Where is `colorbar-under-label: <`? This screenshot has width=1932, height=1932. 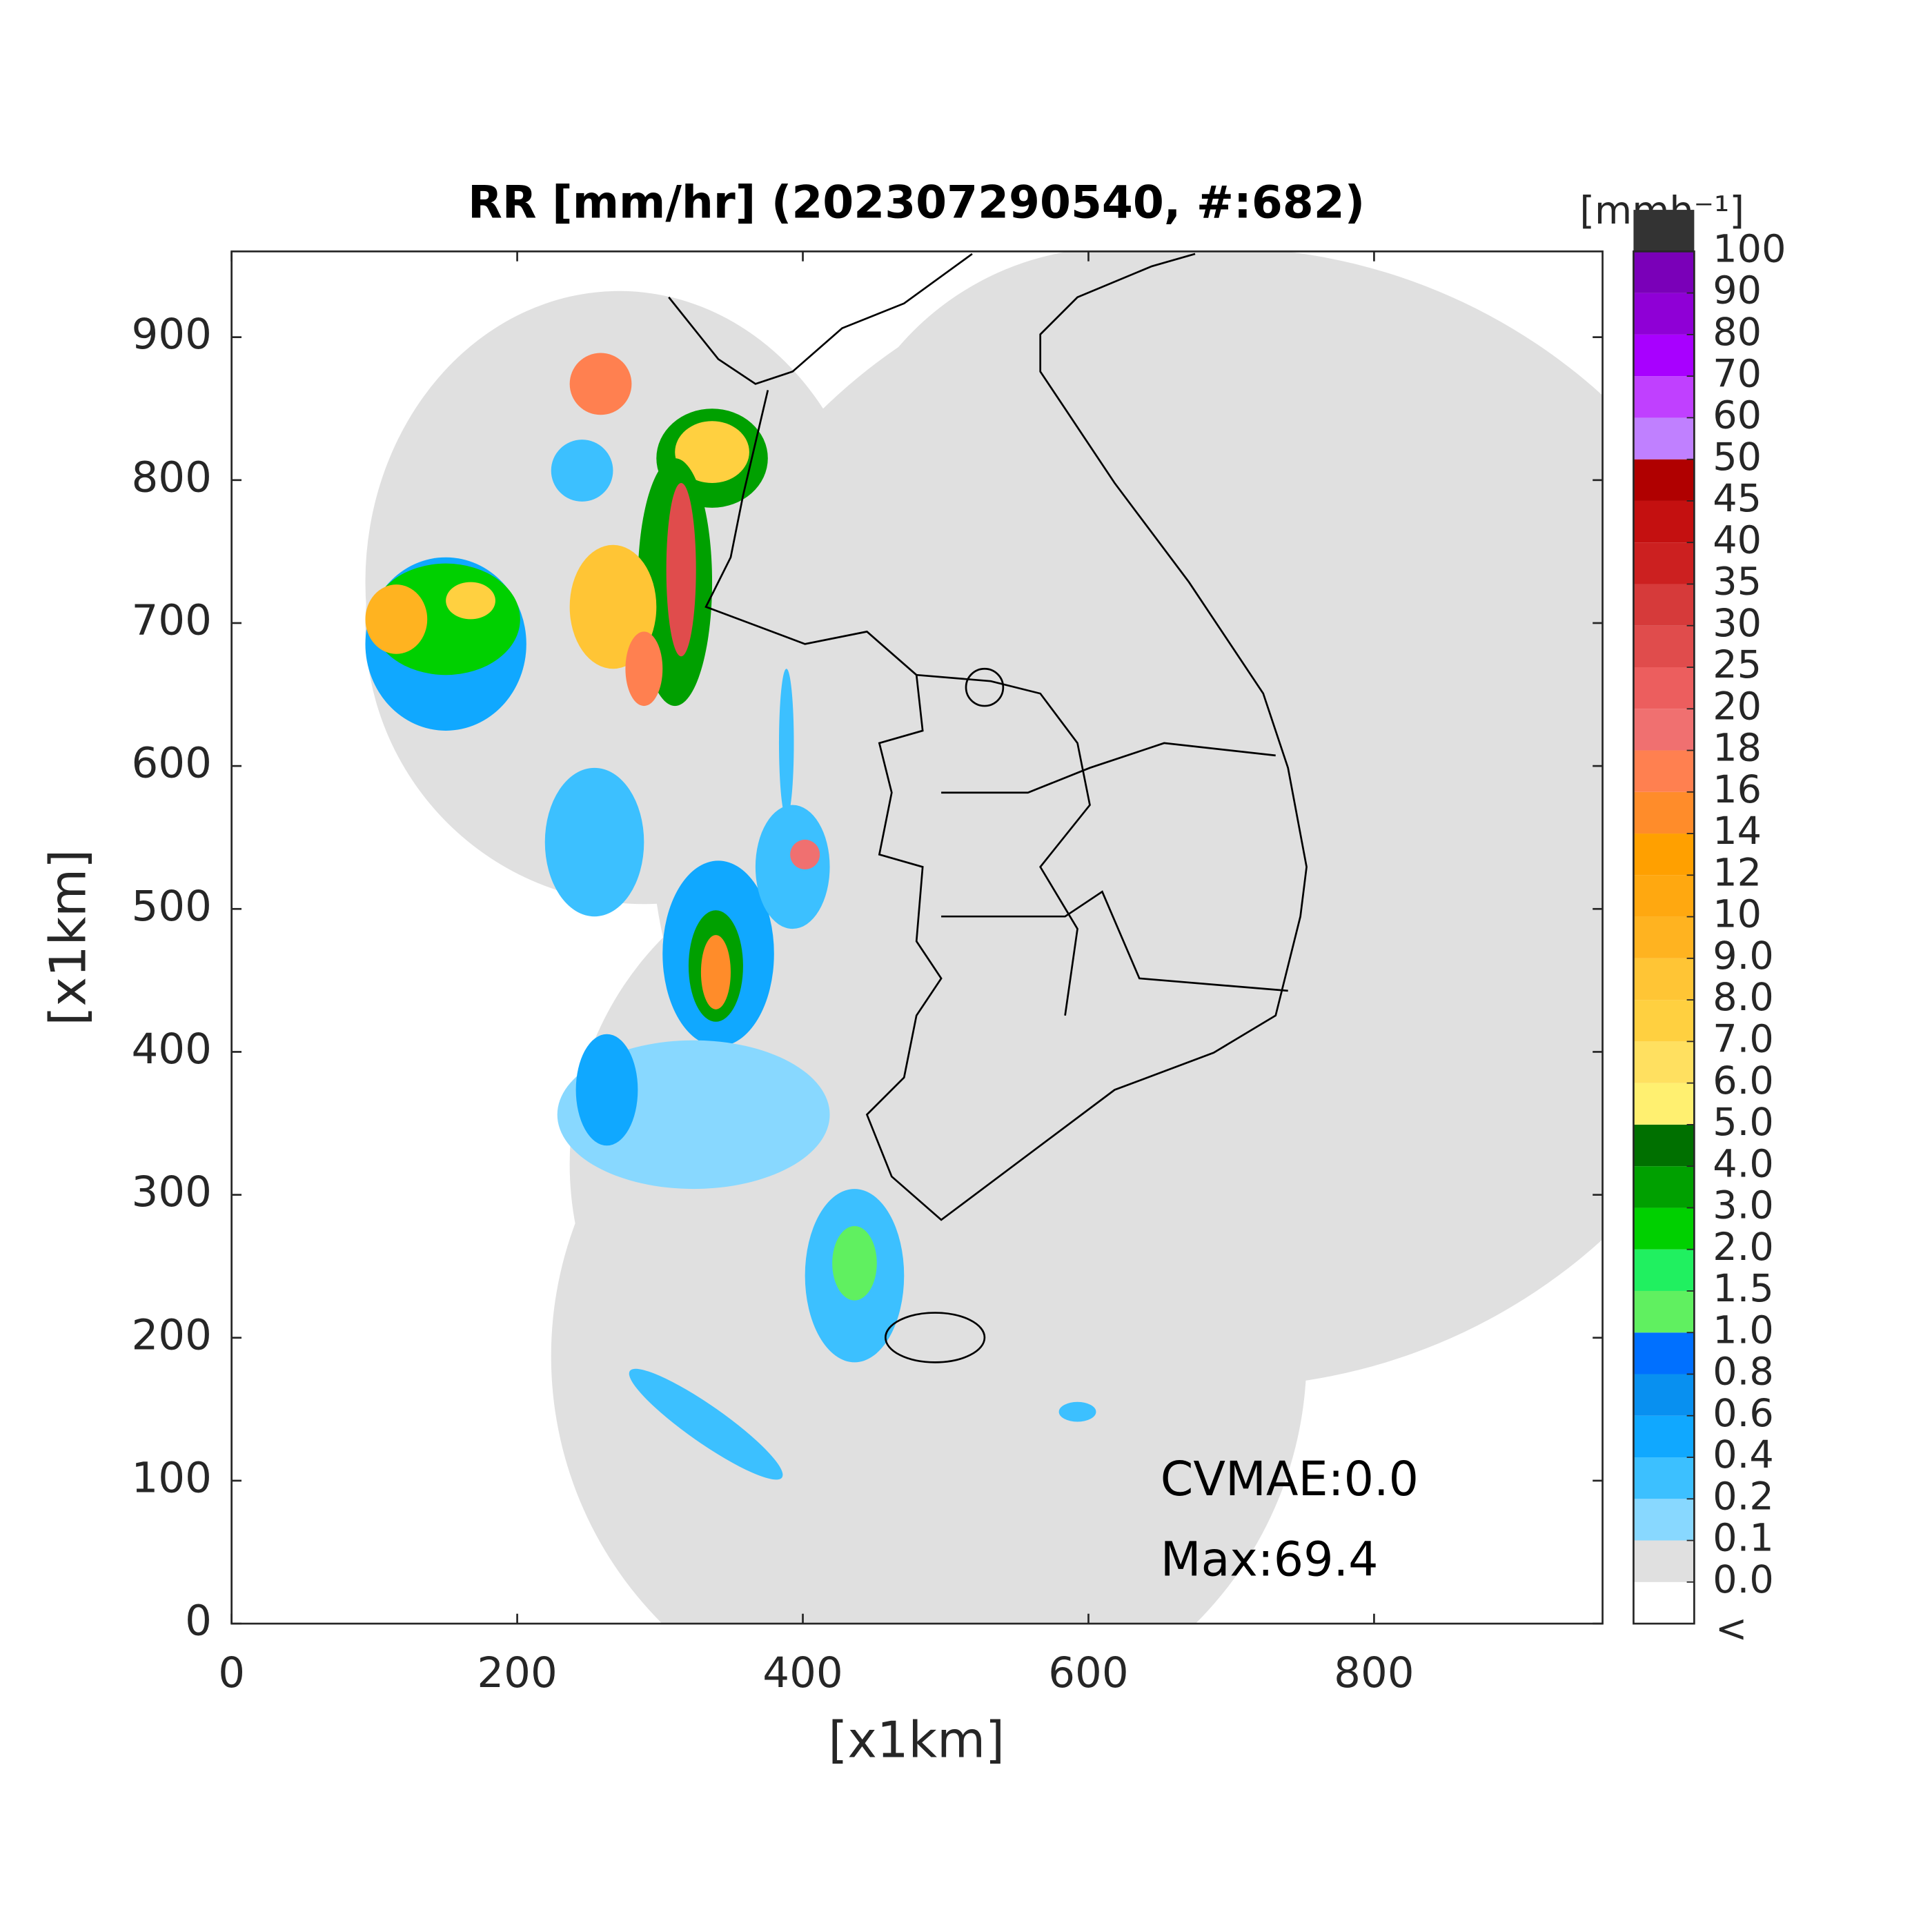
colorbar-under-label: < is located at coordinates (1731, 1628).